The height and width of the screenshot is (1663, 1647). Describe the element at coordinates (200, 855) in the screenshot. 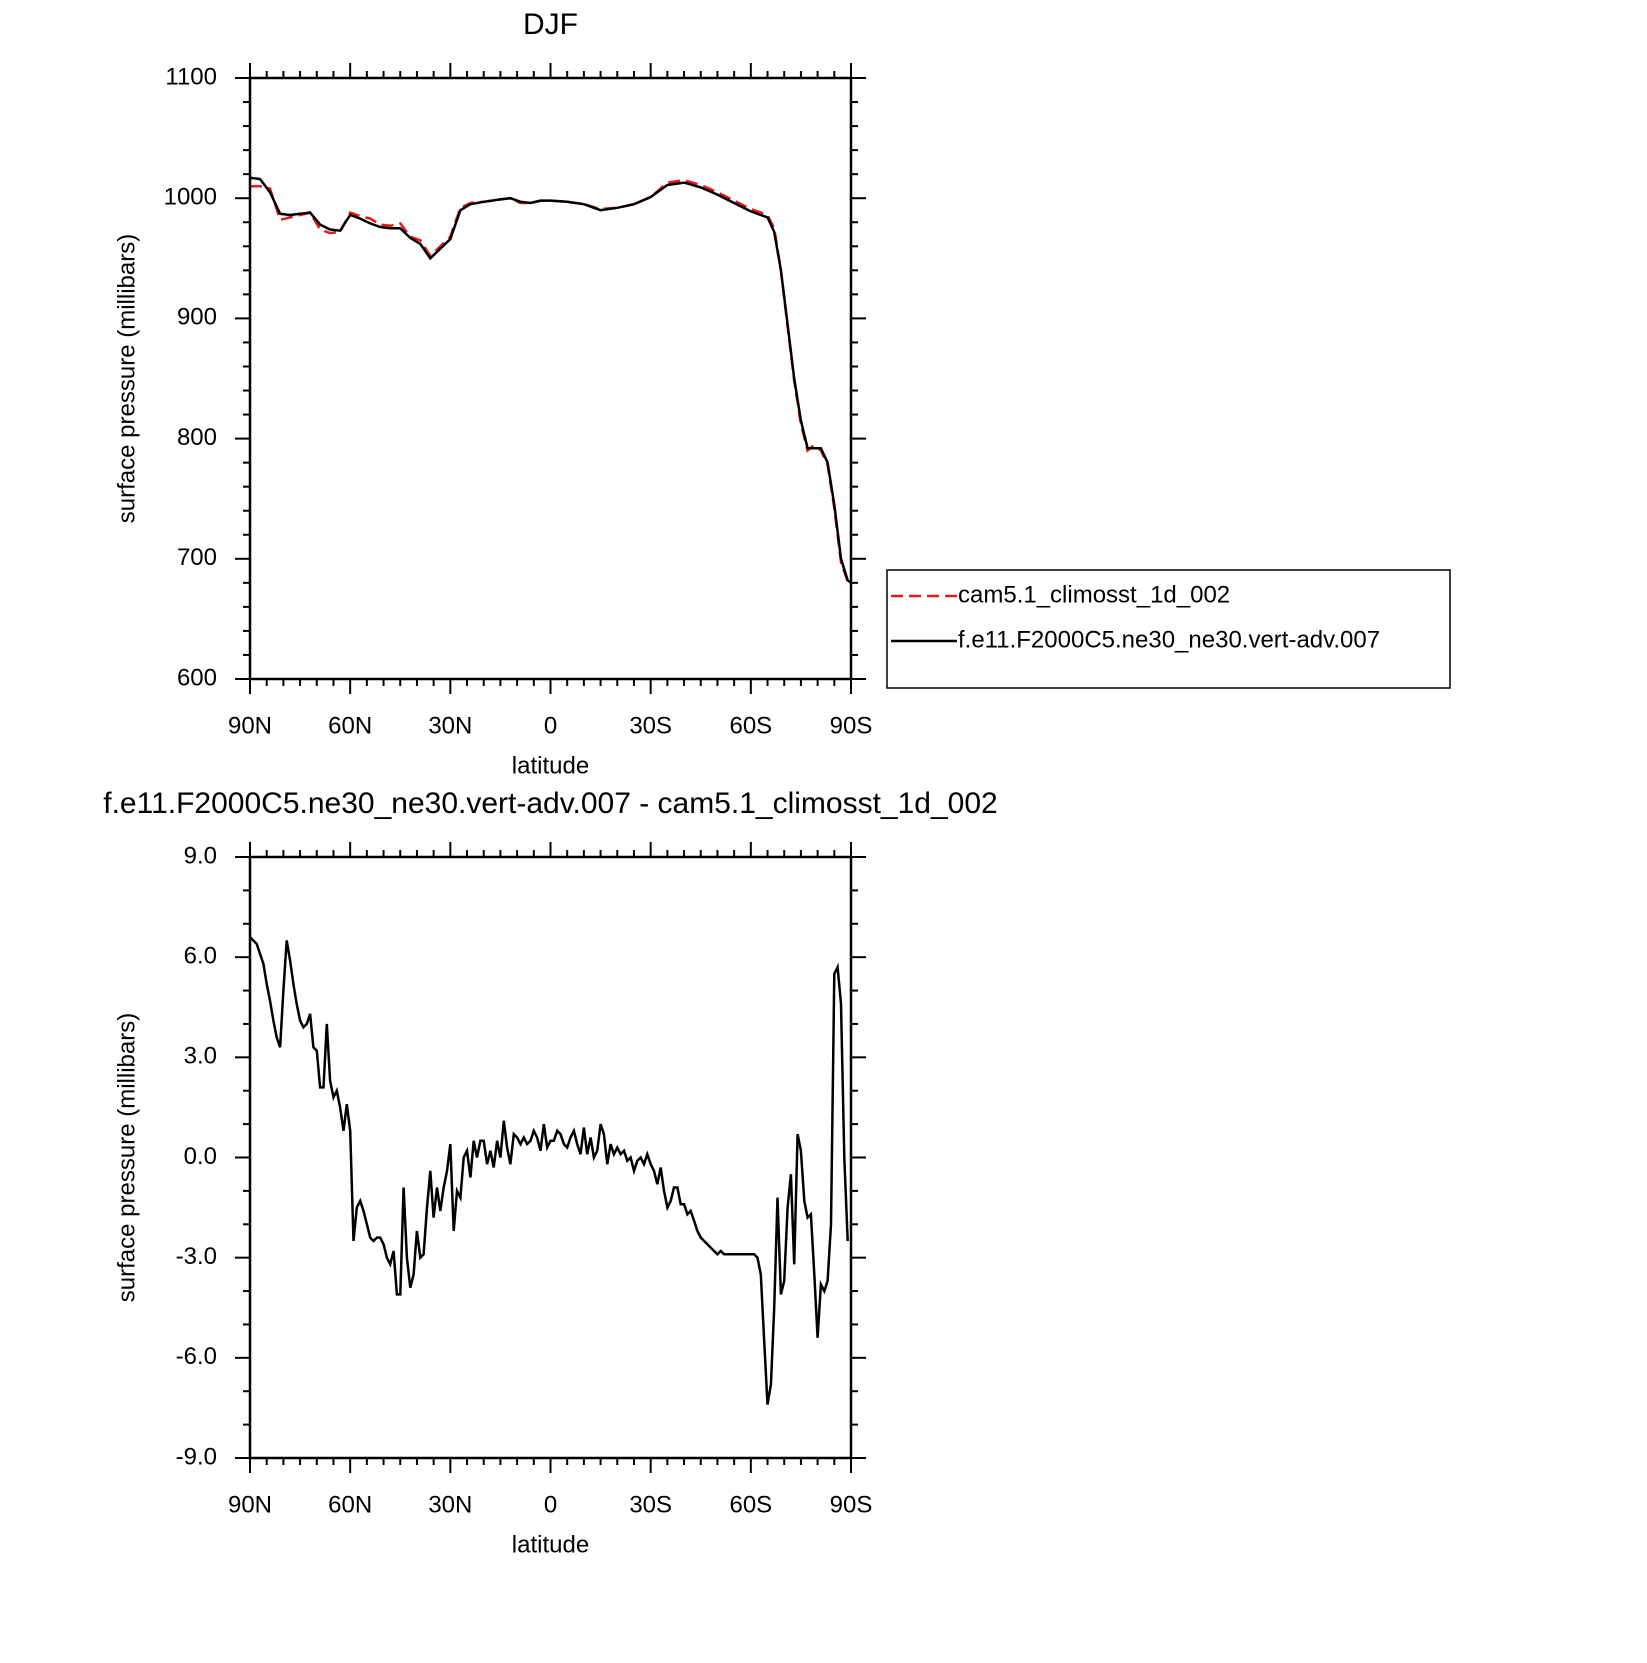

I see `y-tick-label: 9.0` at that location.